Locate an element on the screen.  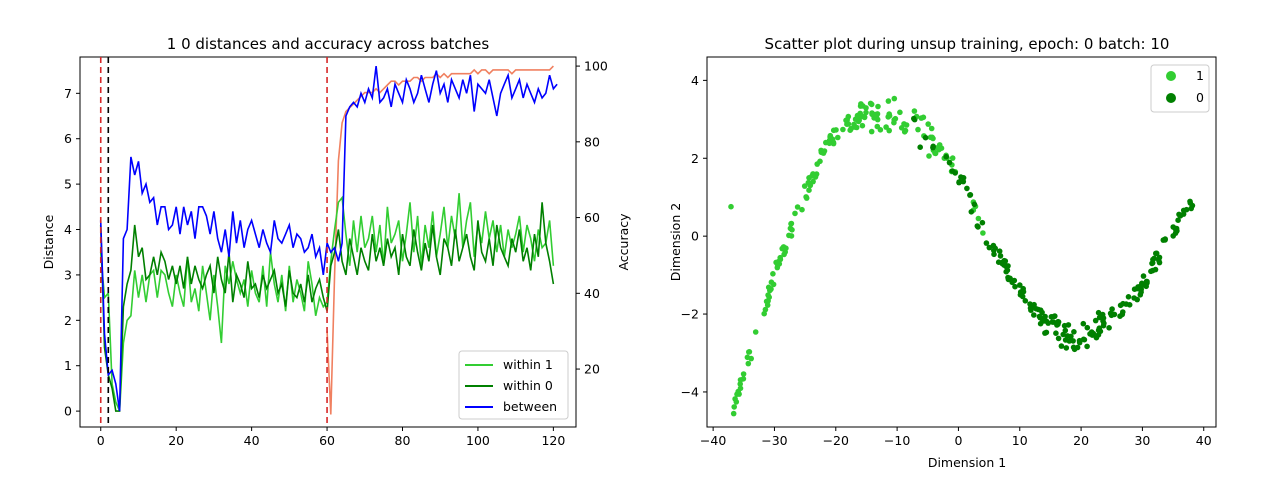
x-tick-label: 10 is located at coordinates (1020, 440).